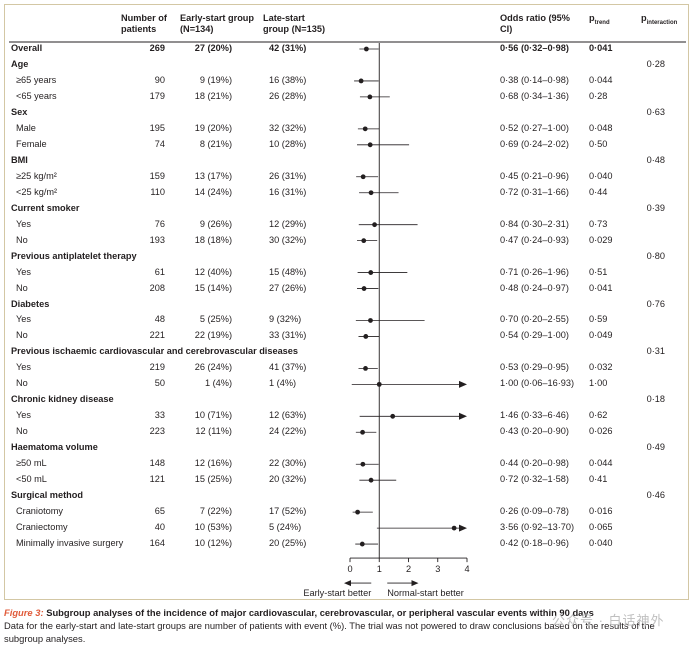 The image size is (693, 648). Describe the element at coordinates (159, 223) in the screenshot. I see `n-patients: 76` at that location.